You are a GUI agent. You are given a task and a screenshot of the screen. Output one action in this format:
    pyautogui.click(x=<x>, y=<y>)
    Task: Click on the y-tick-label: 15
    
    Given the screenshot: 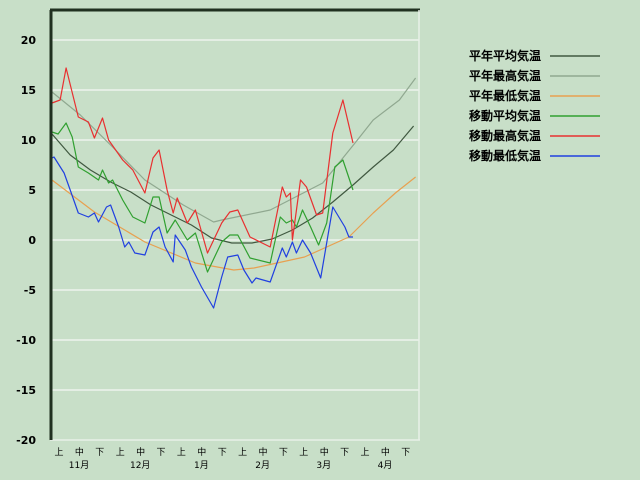 What is the action you would take?
    pyautogui.click(x=28, y=90)
    